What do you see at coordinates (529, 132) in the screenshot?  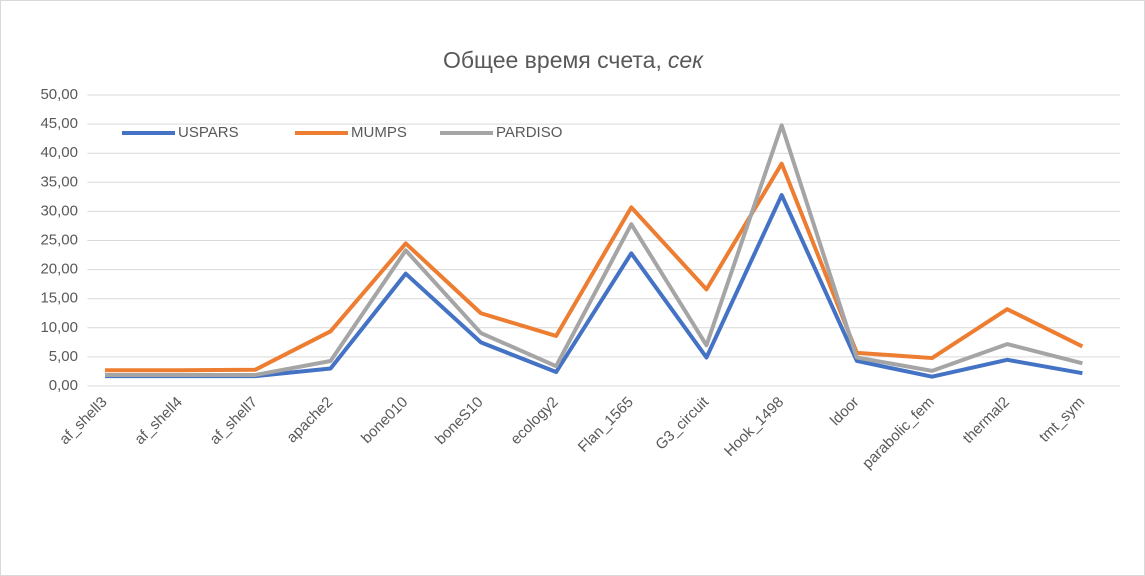 I see `legend-label: PARDISO` at bounding box center [529, 132].